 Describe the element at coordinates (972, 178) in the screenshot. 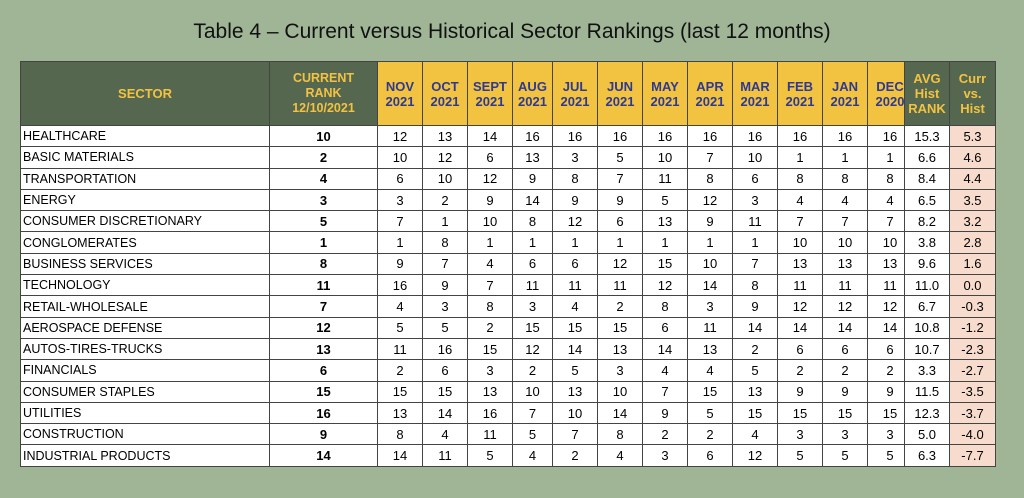

I see `curr-vs-hist-cell: 4.4` at that location.